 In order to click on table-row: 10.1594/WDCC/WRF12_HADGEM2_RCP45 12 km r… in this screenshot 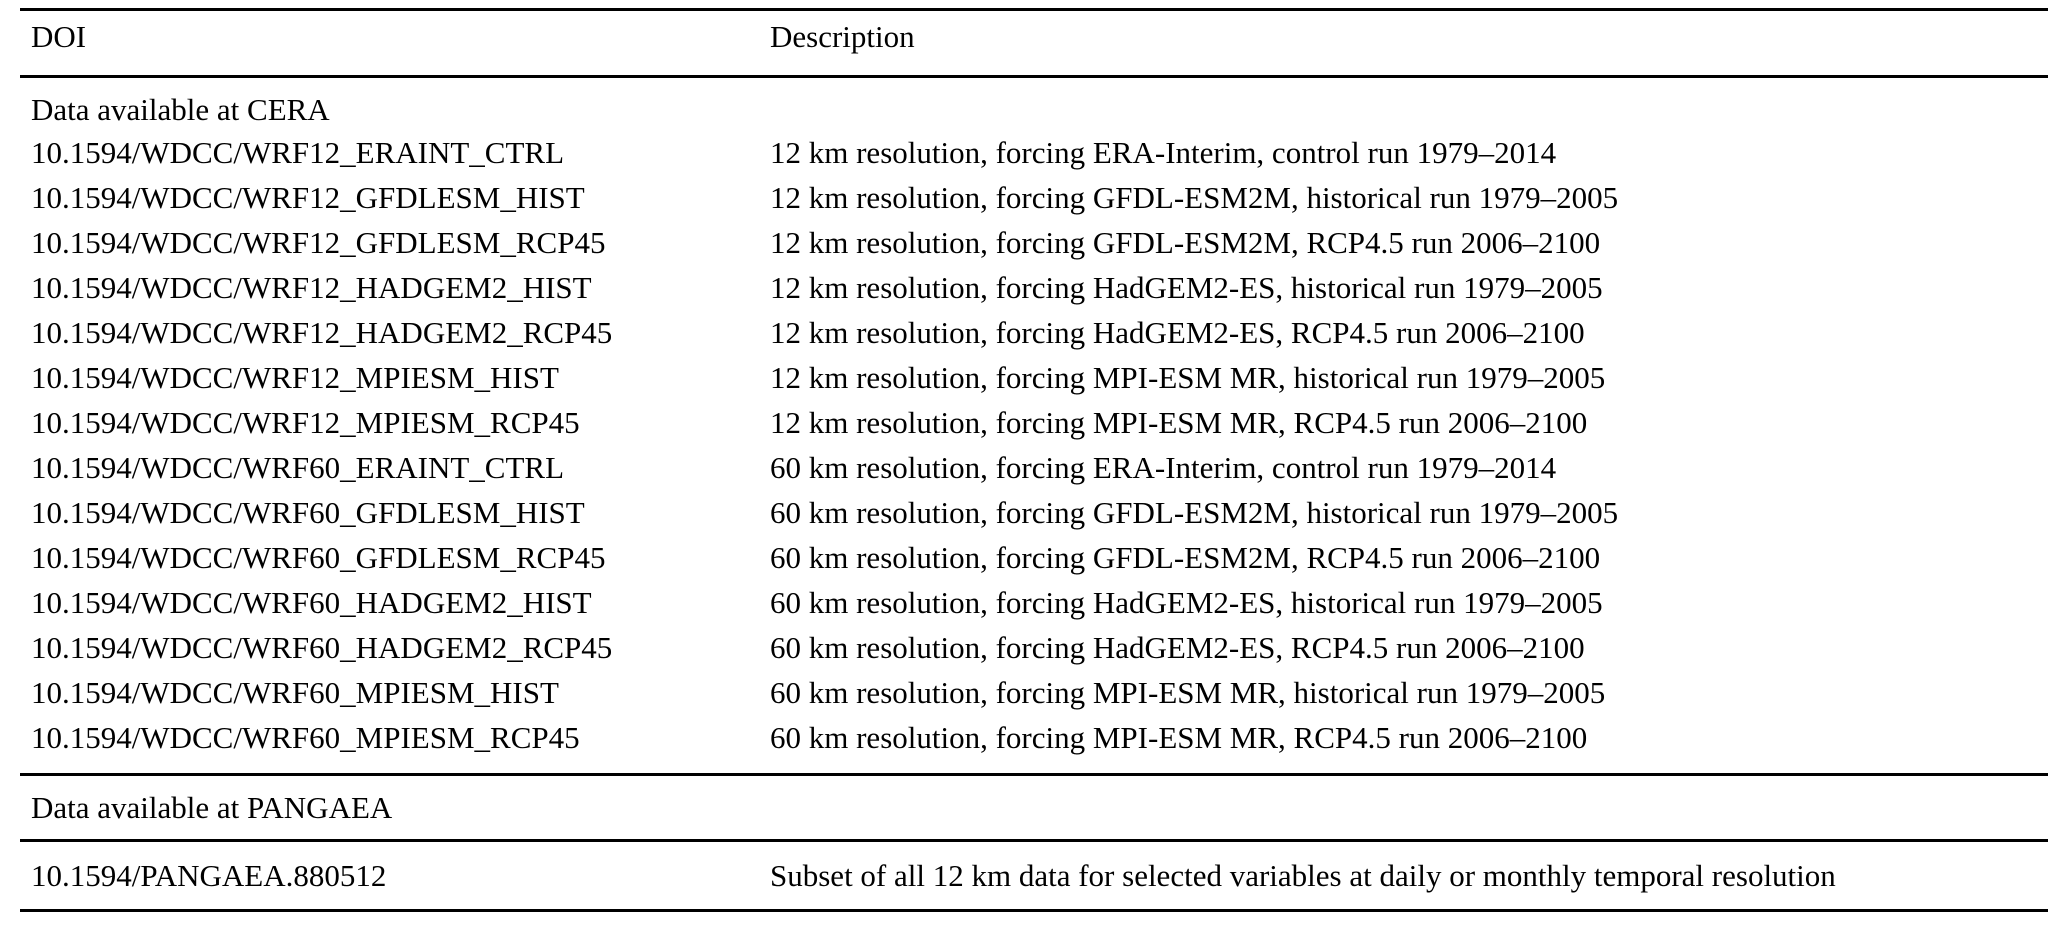, I will do `click(1034, 332)`.